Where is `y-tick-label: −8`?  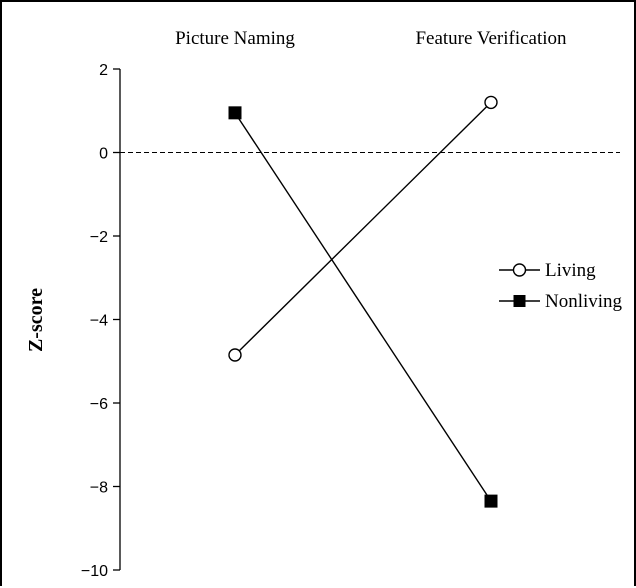
y-tick-label: −8 is located at coordinates (99, 488).